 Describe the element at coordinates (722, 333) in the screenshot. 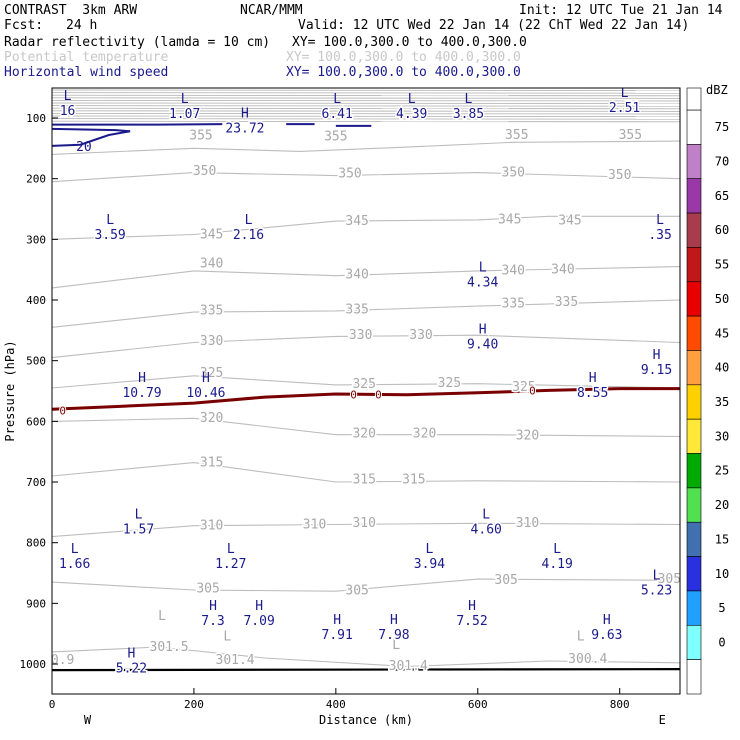

I see `colorbar-level-label: 45` at that location.